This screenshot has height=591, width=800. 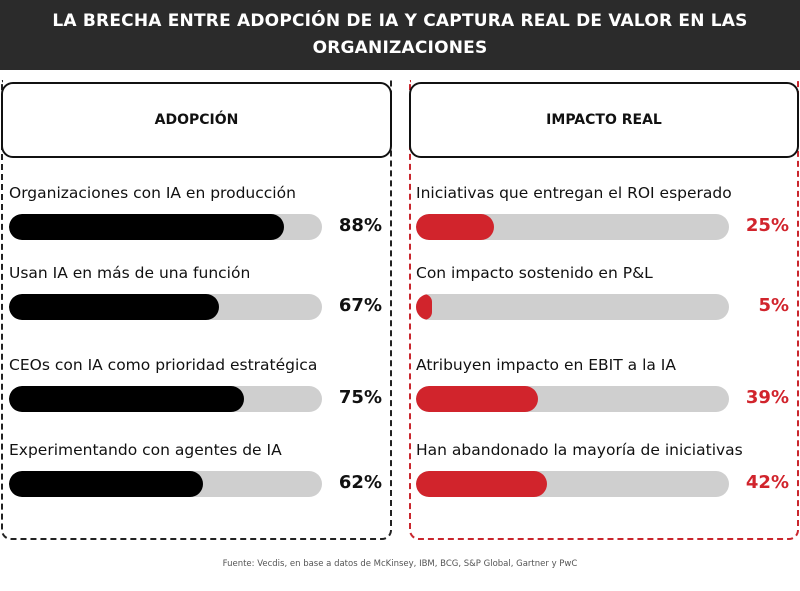 I want to click on impact-metric-row: Atribuyen impacto en EBIT a la IA 39%, so click(x=606, y=391).